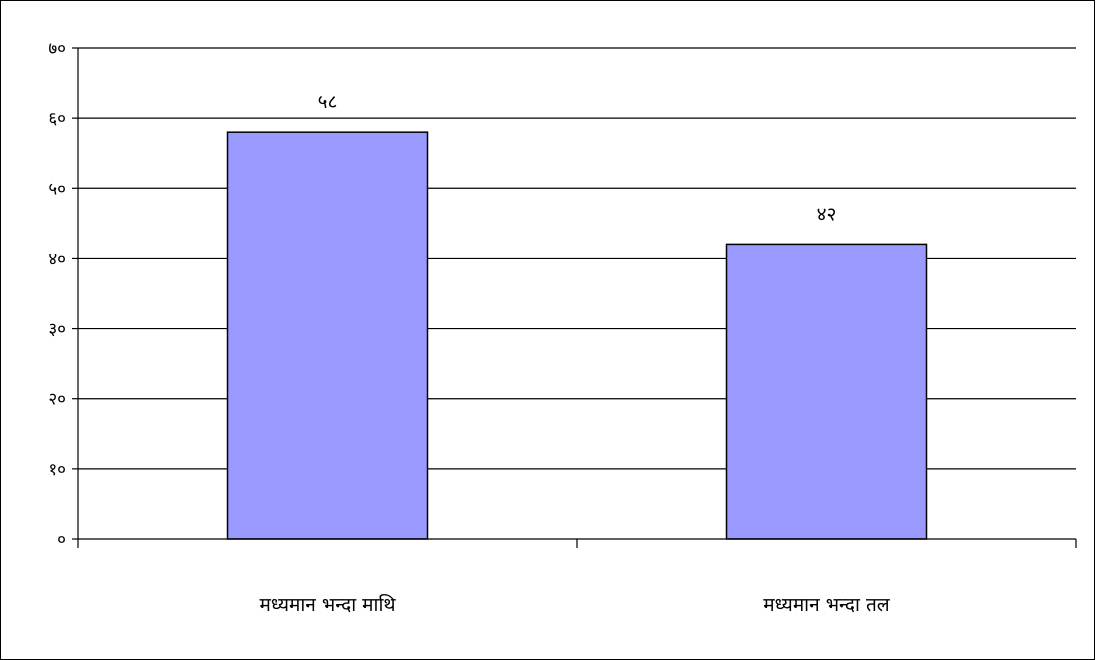 The width and height of the screenshot is (1097, 660). What do you see at coordinates (57, 119) in the screenshot?
I see `y-tick-label: ६०` at bounding box center [57, 119].